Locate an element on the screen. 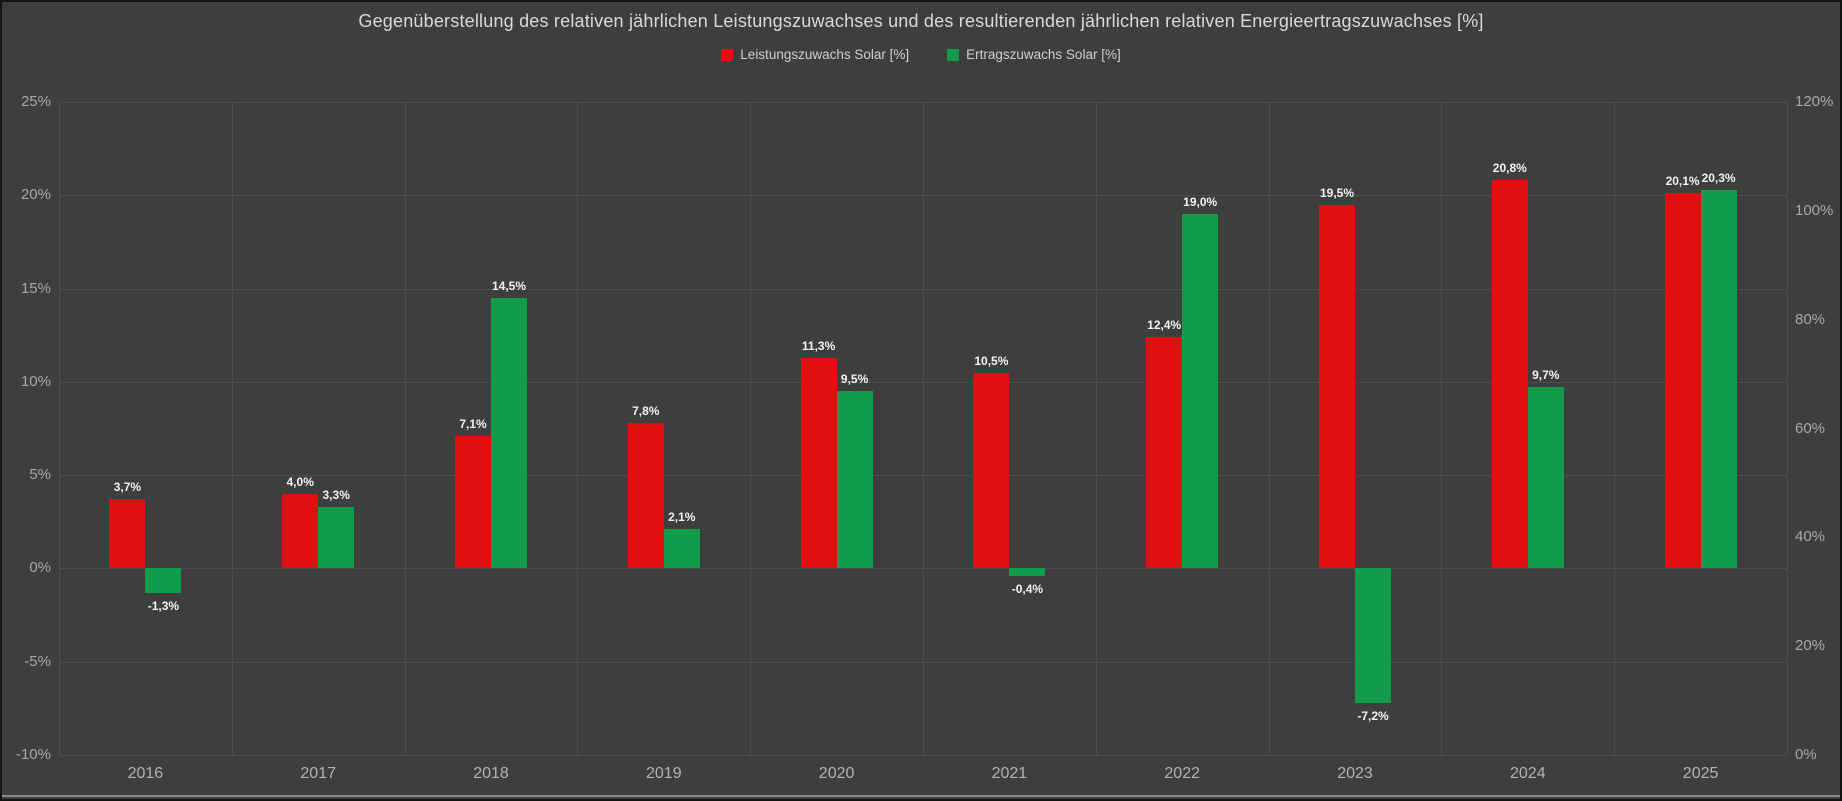 The height and width of the screenshot is (801, 1842). bar-ertragszuwachs-2019 is located at coordinates (681, 549).